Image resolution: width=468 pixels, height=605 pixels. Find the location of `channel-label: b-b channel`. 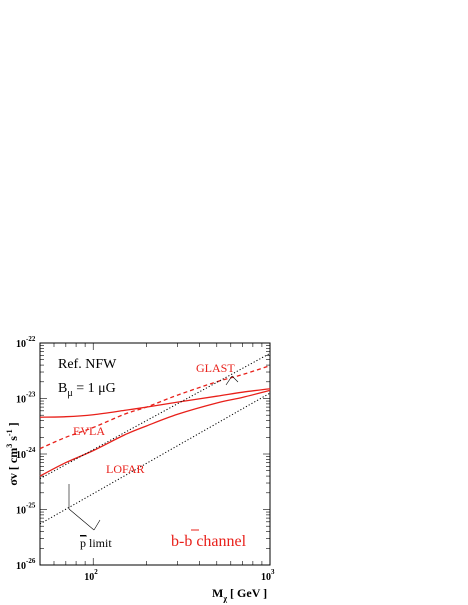

channel-label: b-b channel is located at coordinates (209, 541).